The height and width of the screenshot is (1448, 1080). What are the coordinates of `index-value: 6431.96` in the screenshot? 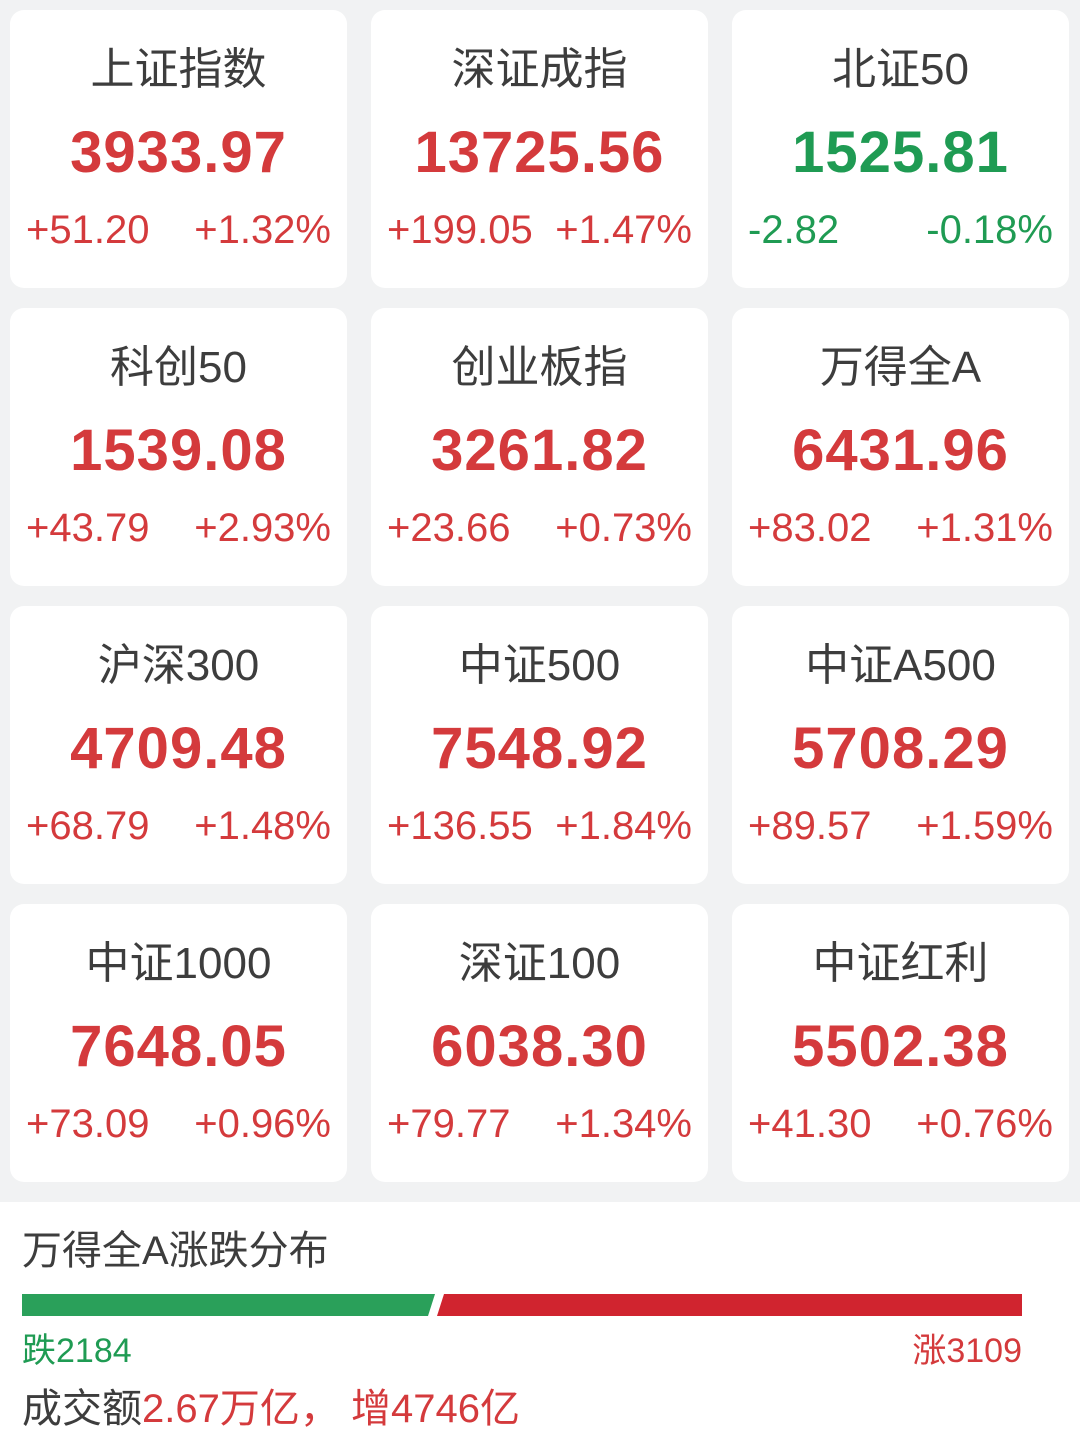 It's located at (900, 450).